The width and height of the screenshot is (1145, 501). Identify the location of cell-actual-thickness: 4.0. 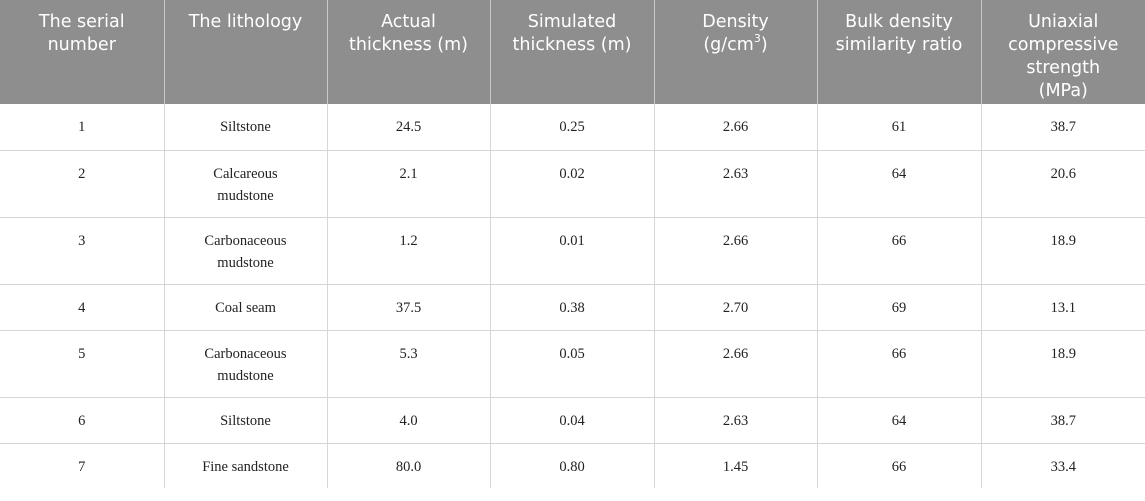
(409, 420).